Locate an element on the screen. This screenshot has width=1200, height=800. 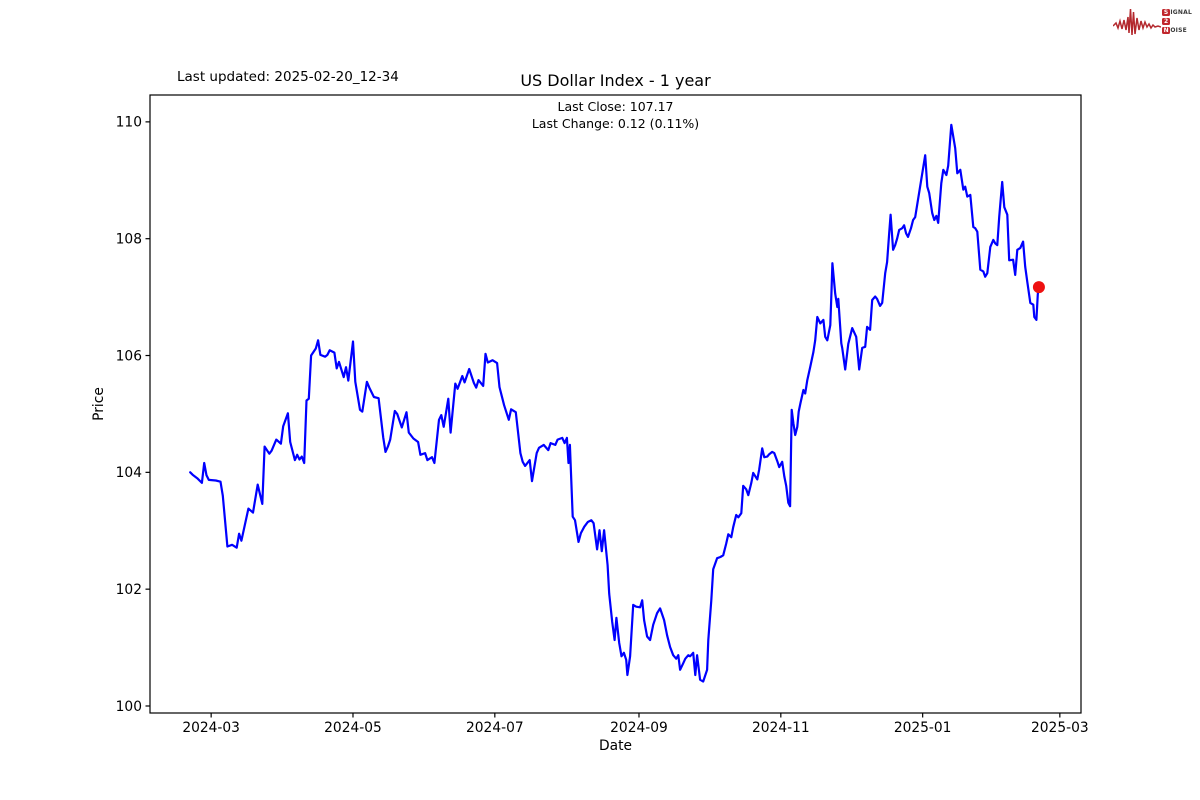
logo-row-signal: S IGNAL is located at coordinates (1177, 12).